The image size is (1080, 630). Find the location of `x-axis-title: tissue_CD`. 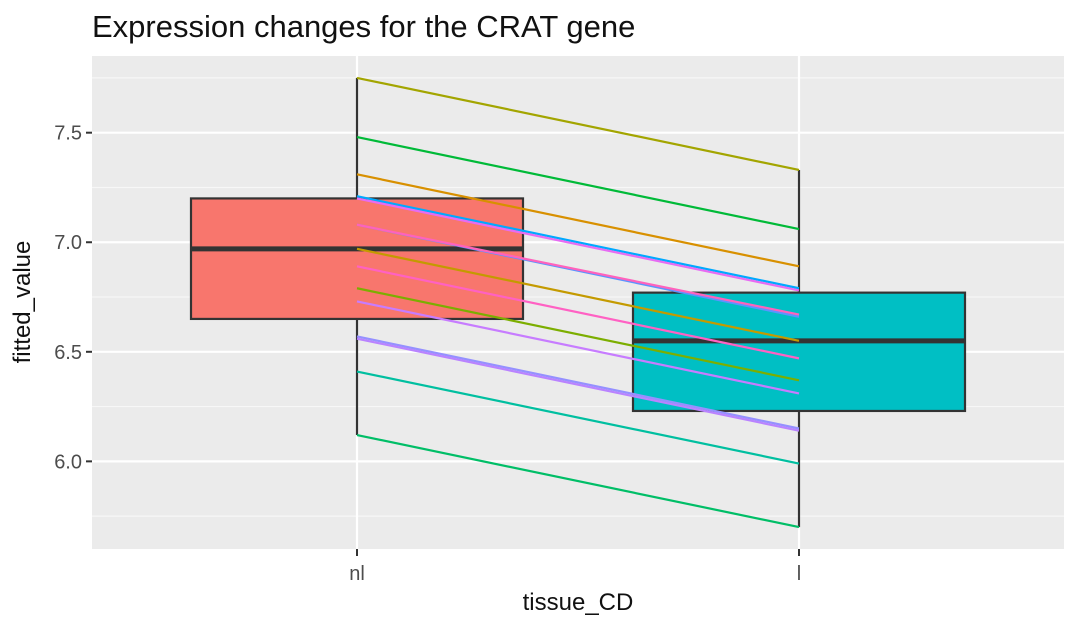

x-axis-title: tissue_CD is located at coordinates (578, 602).